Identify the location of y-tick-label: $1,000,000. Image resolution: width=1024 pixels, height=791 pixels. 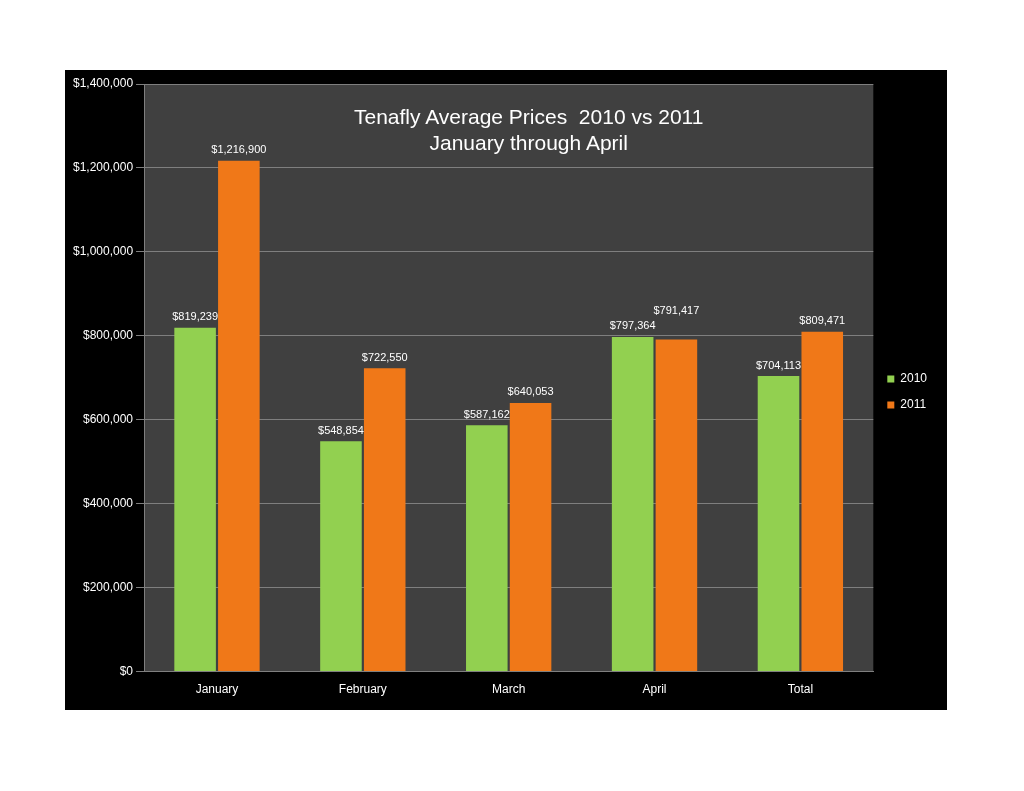
(103, 251).